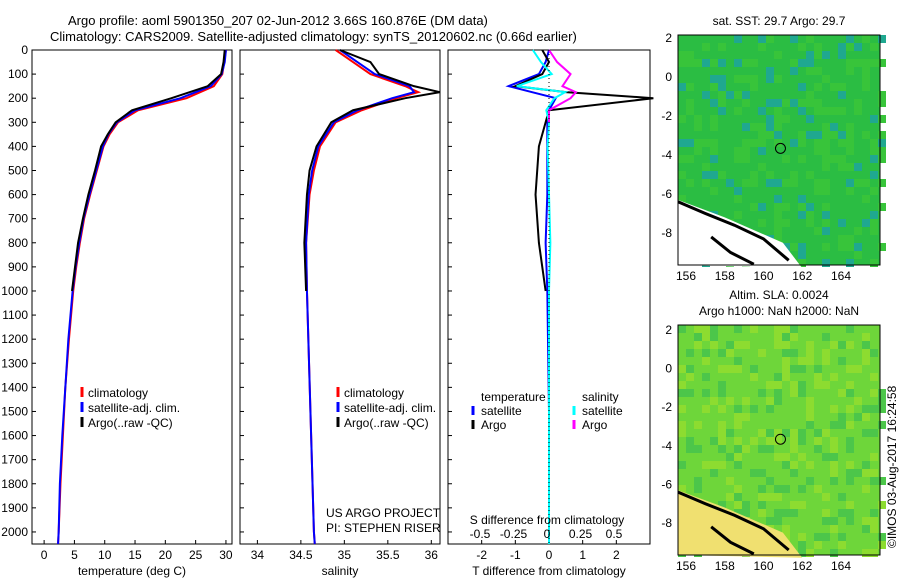 The height and width of the screenshot is (580, 900). I want to click on x-tick-label: -2, so click(481, 555).